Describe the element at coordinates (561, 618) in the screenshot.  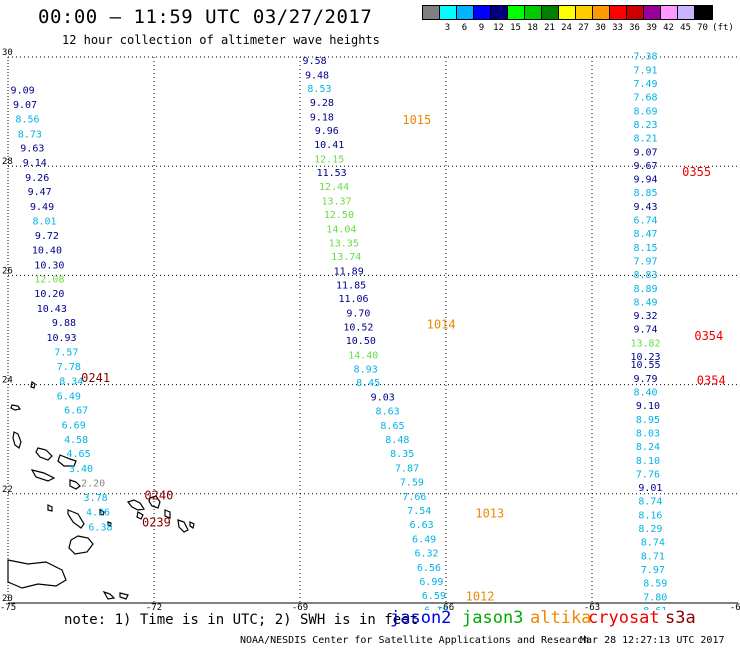
I see `legend-item-altika: altika` at that location.